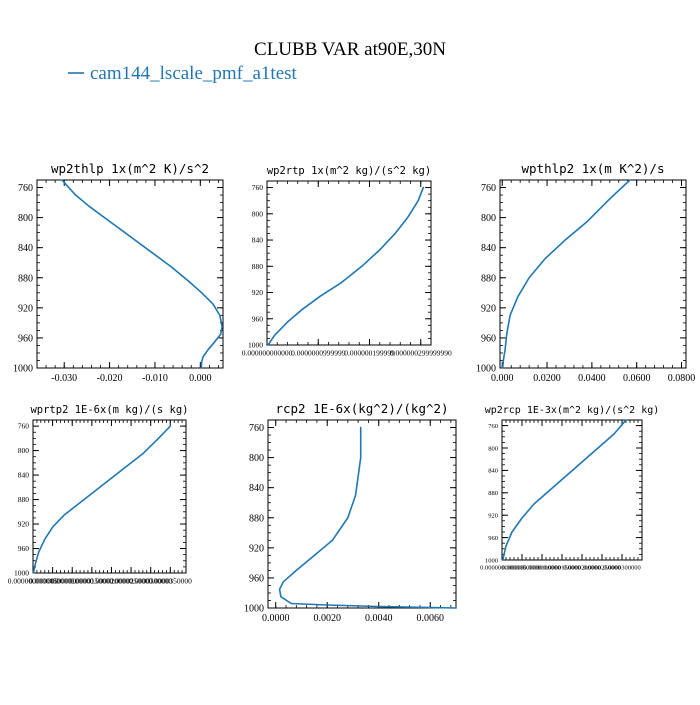 This screenshot has height=705, width=700. I want to click on x-tick-label: 0.0060, so click(430, 618).